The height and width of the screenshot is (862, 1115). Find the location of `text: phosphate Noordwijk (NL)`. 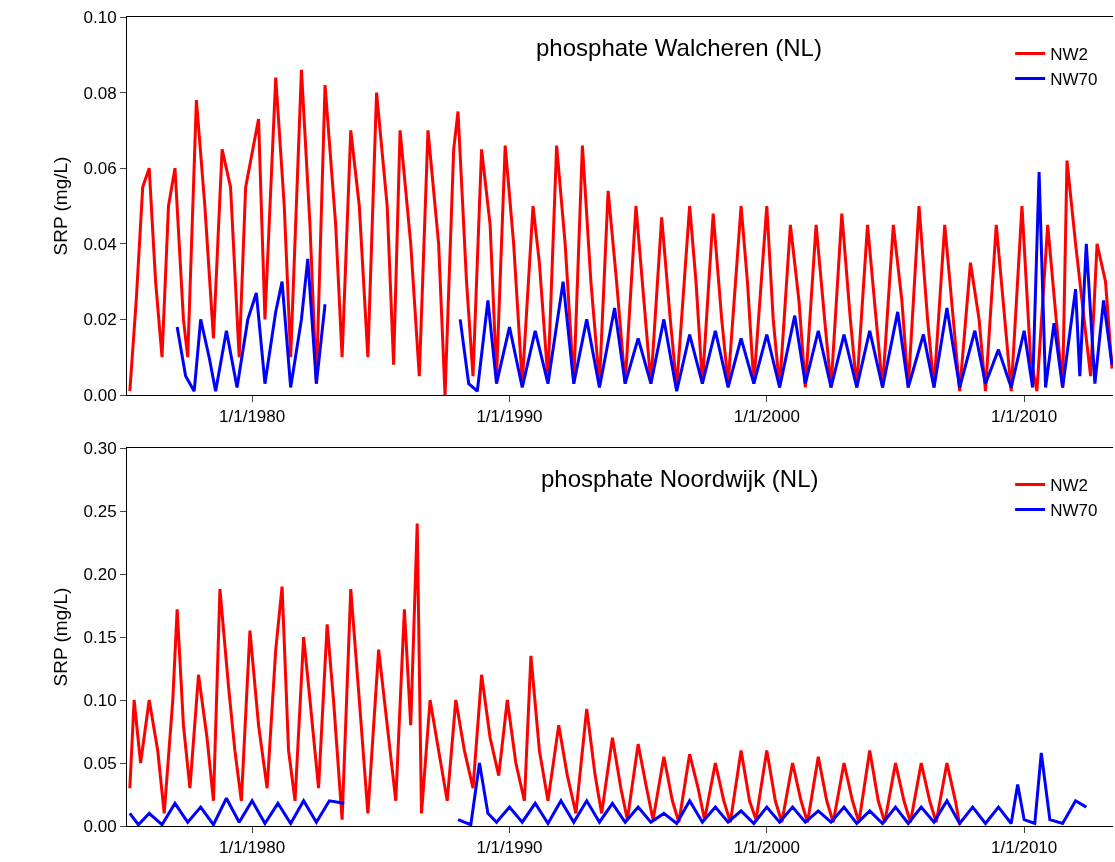

text: phosphate Noordwijk (NL) is located at coordinates (680, 478).